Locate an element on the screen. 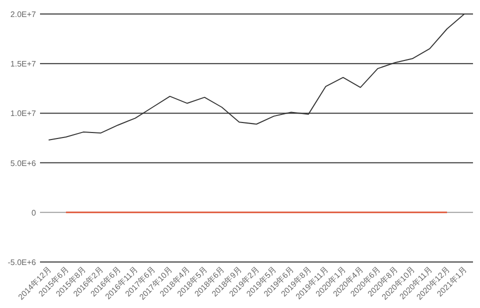  y-tick-label: 1.0E+7 is located at coordinates (23, 113).